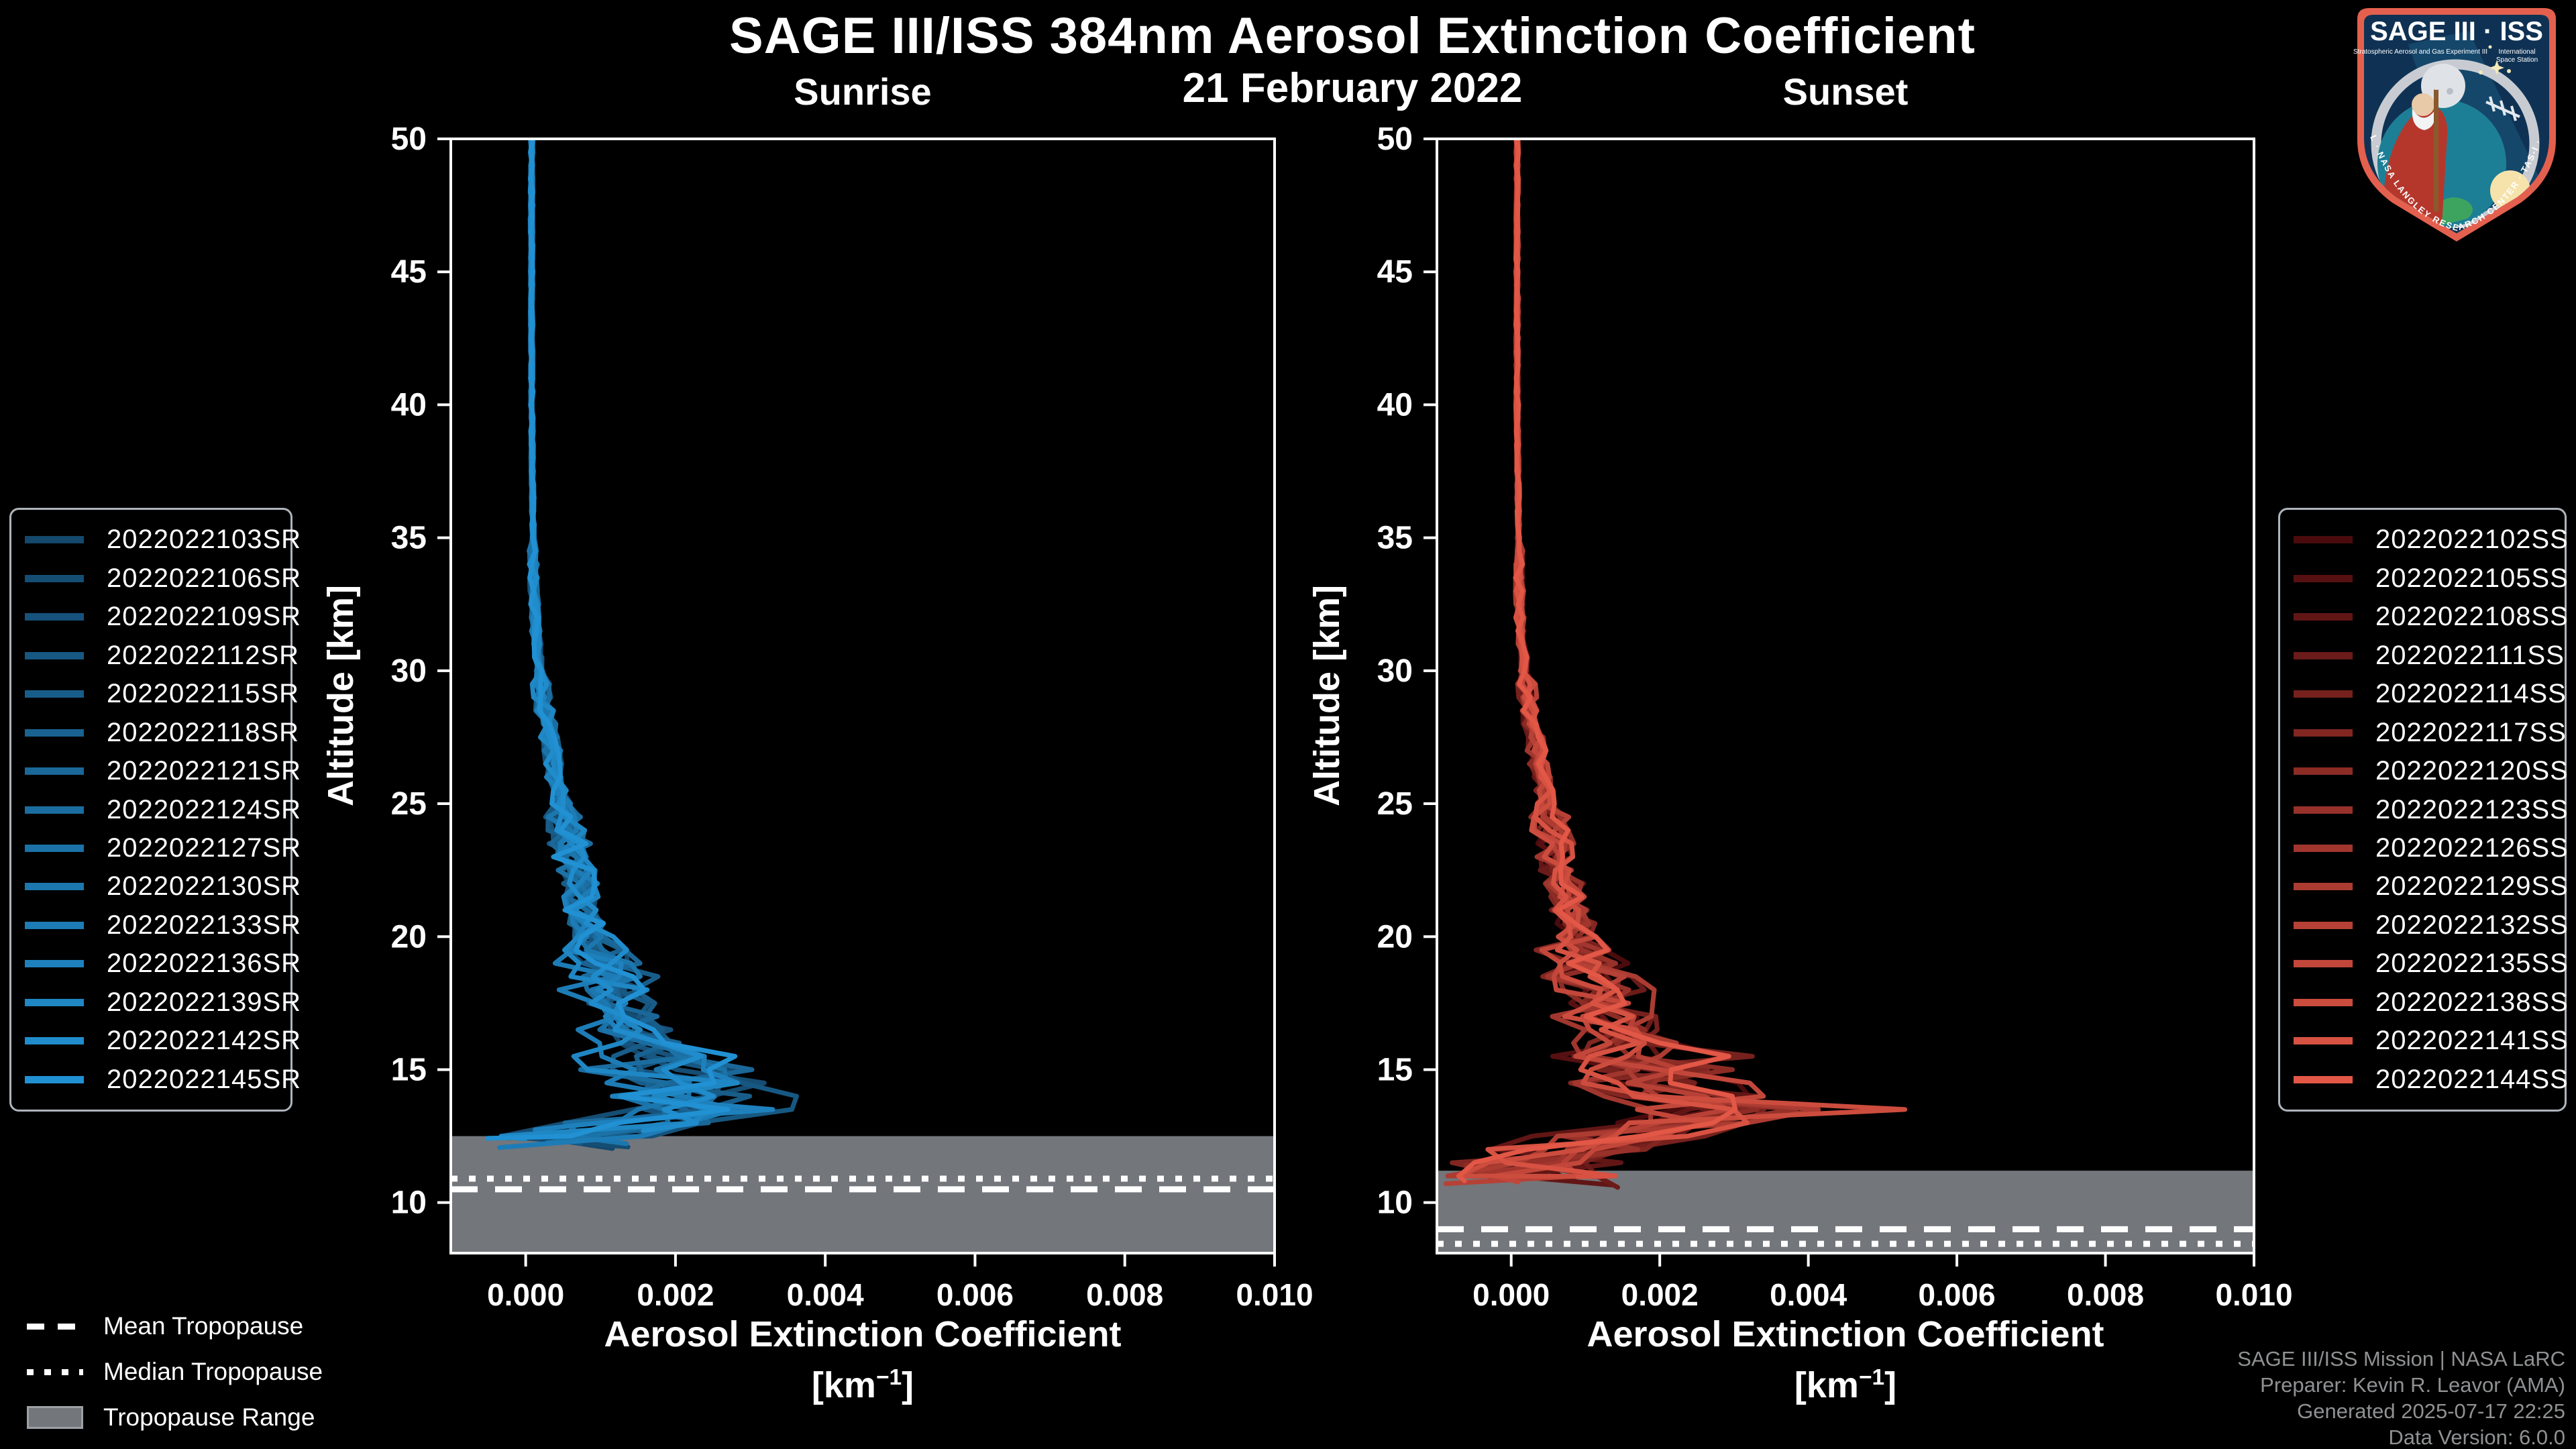 The image size is (2576, 1449). I want to click on svg-text: 0.006, so click(975, 1294).